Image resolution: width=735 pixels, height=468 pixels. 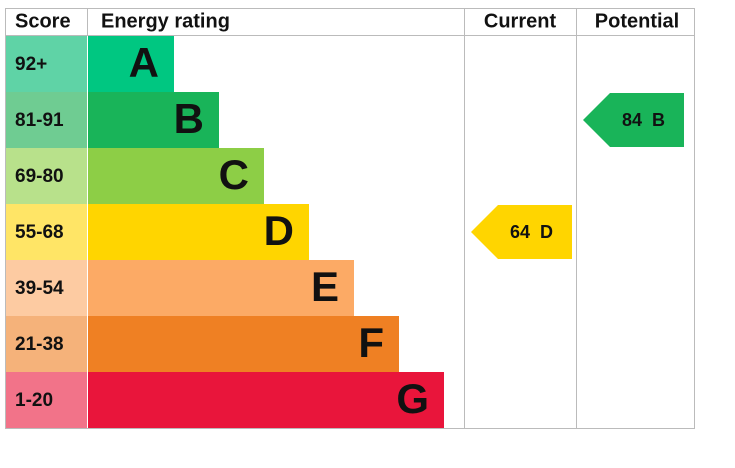 What do you see at coordinates (39, 288) in the screenshot?
I see `band-score: 39-54` at bounding box center [39, 288].